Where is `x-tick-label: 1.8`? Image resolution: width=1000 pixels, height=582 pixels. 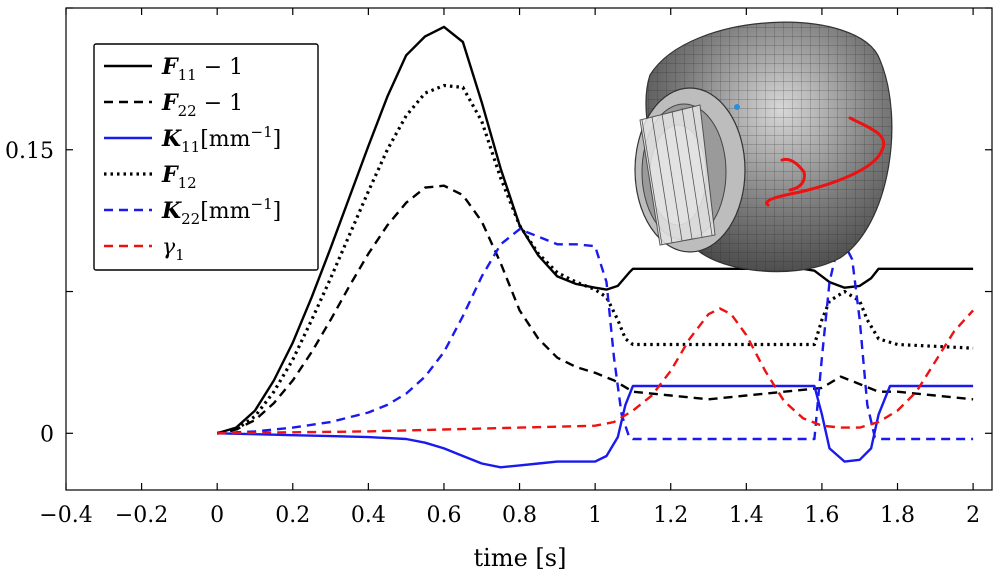
x-tick-label: 1.8 is located at coordinates (897, 515).